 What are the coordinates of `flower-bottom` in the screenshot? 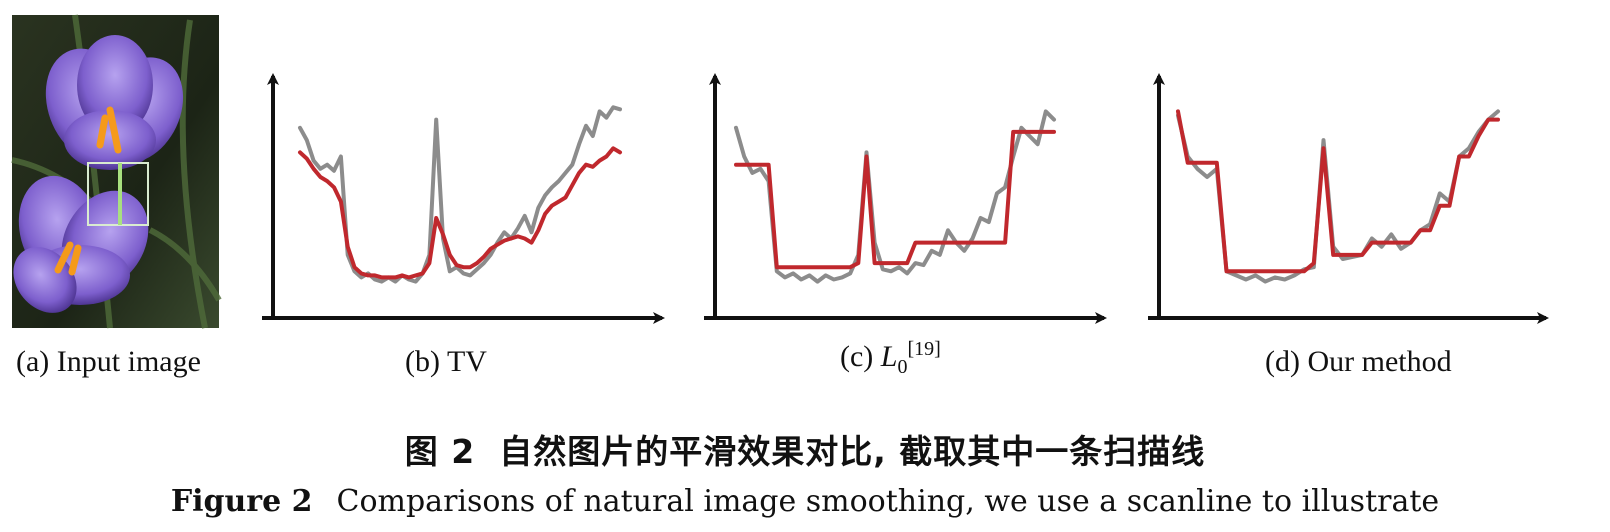 It's located at (81, 244).